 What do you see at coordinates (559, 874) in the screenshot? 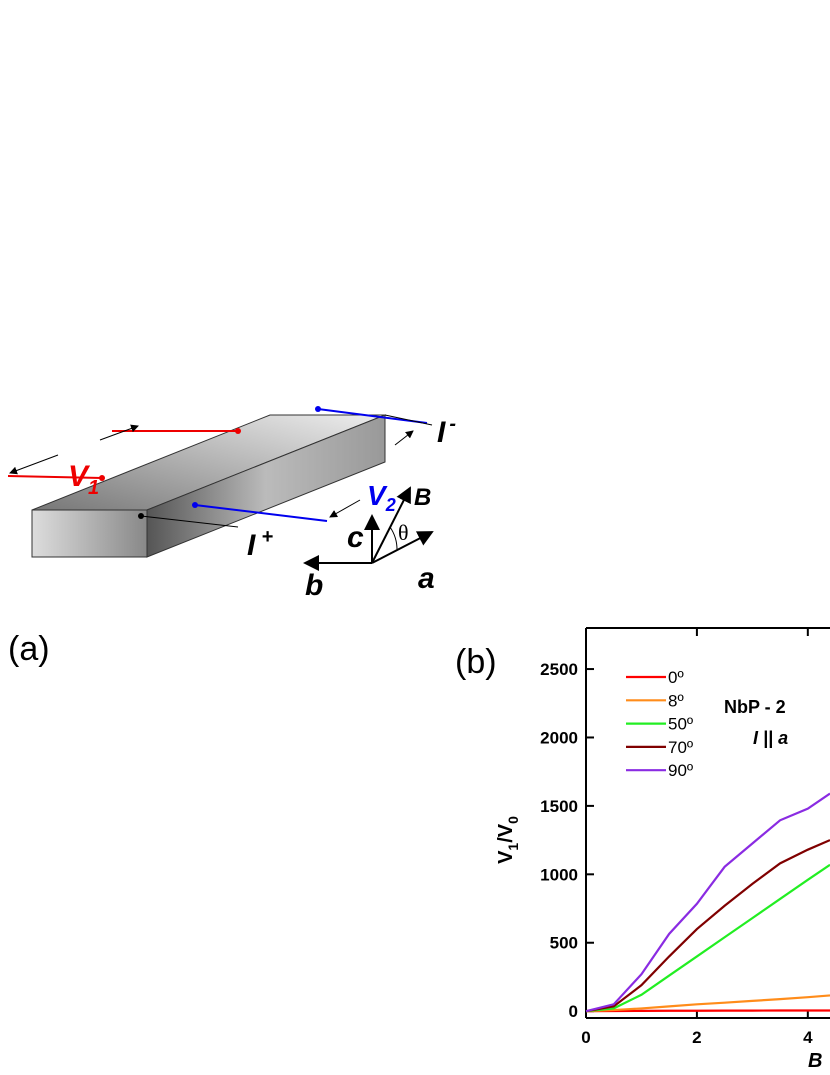
I see `y-tick-label: 1000` at bounding box center [559, 874].